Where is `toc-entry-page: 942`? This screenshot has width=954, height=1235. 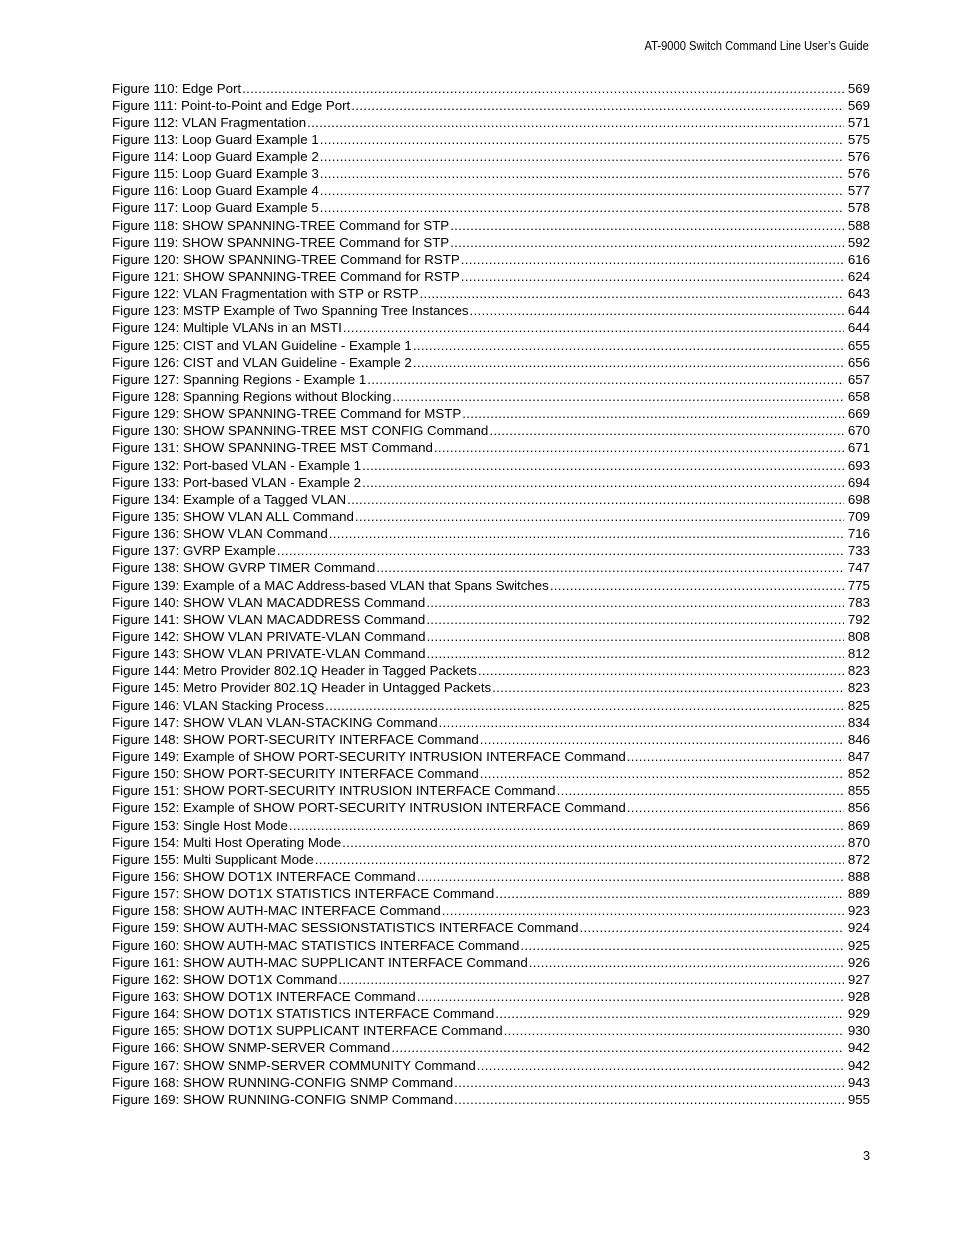
toc-entry-page: 942 is located at coordinates (858, 1048).